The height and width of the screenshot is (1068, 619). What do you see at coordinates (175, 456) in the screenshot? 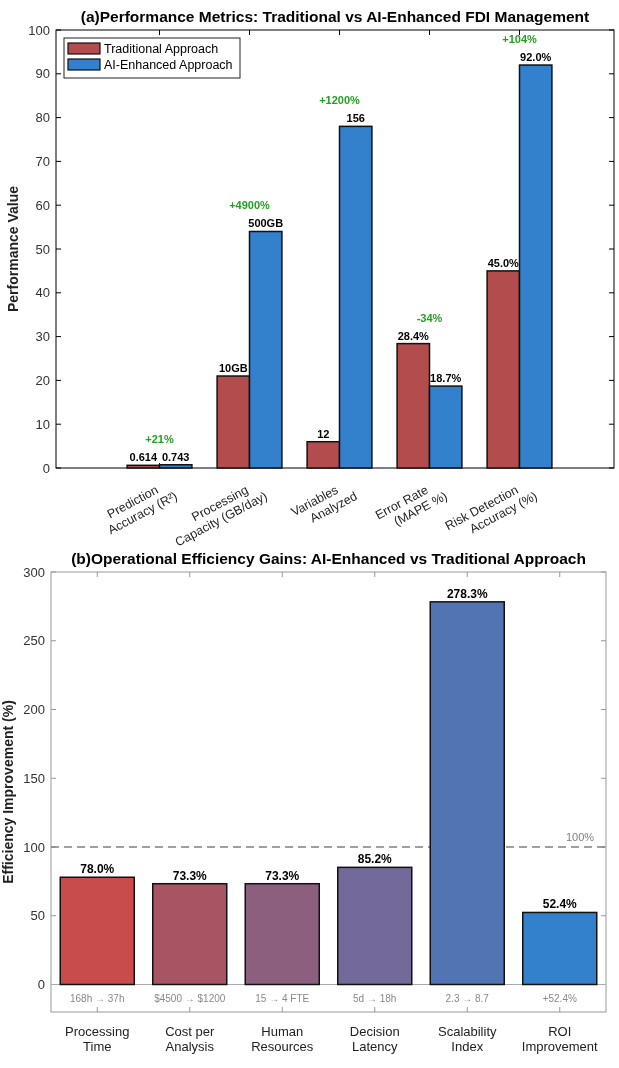
I see `data-label: 0.743` at bounding box center [175, 456].